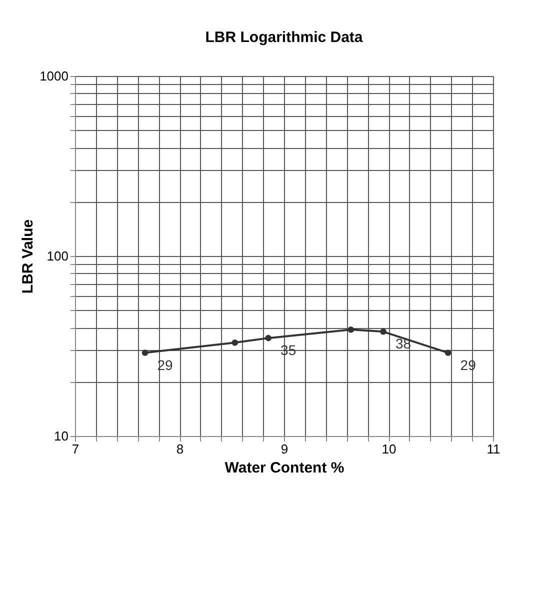 The image size is (555, 604). What do you see at coordinates (28, 256) in the screenshot?
I see `y-axis-title: LBR Value` at bounding box center [28, 256].